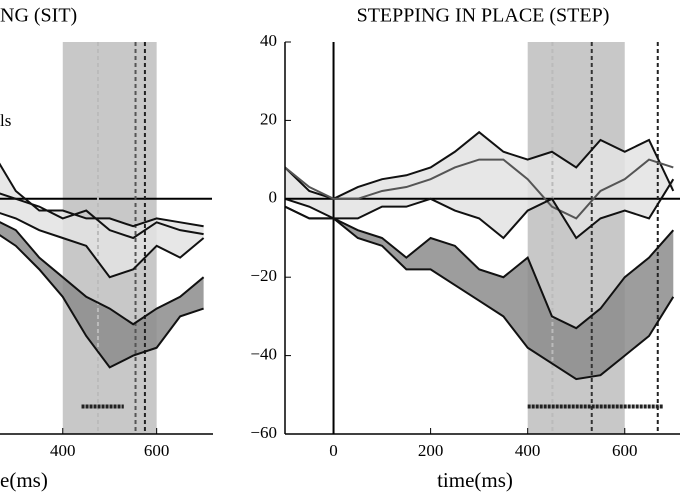 Image resolution: width=680 pixels, height=500 pixels. Describe the element at coordinates (24, 480) in the screenshot. I see `x-axis-label: e(ms)` at that location.